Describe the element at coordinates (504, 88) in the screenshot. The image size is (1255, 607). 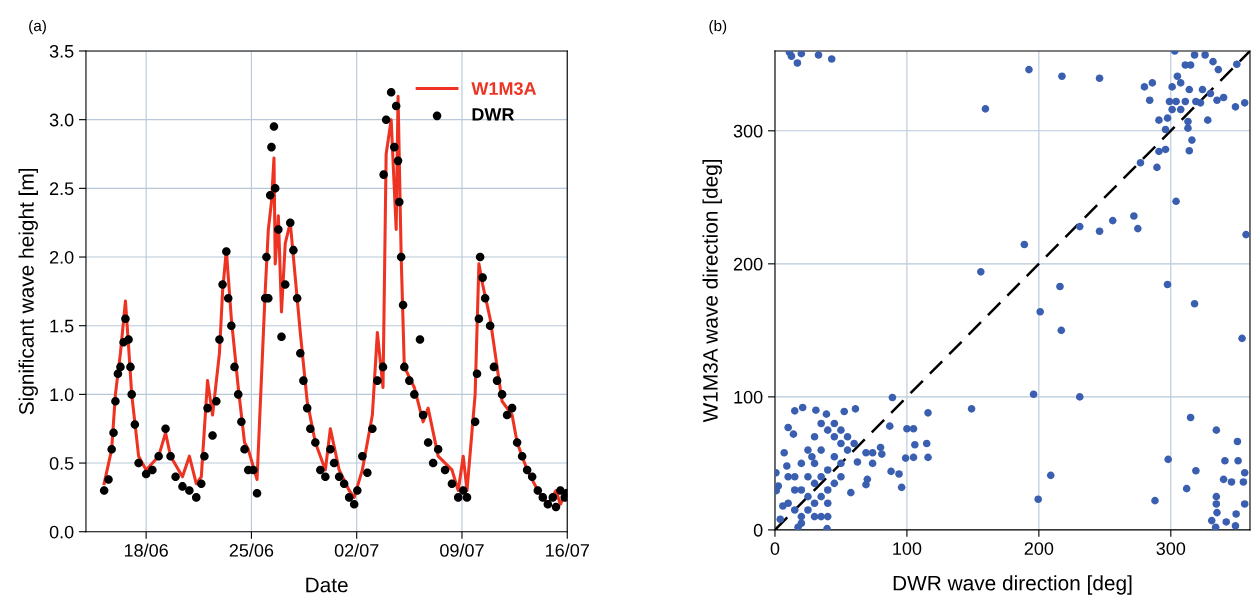
I see `legend-label: W1M3A` at that location.